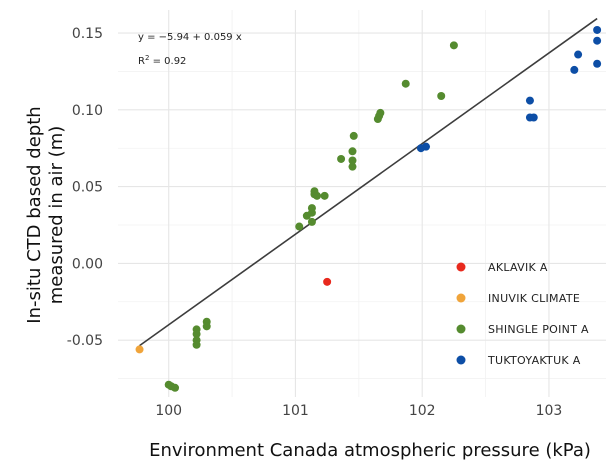  What do you see at coordinates (162, 60) in the screenshot?
I see `r-squared-label: R2 = 0.92` at bounding box center [162, 60].